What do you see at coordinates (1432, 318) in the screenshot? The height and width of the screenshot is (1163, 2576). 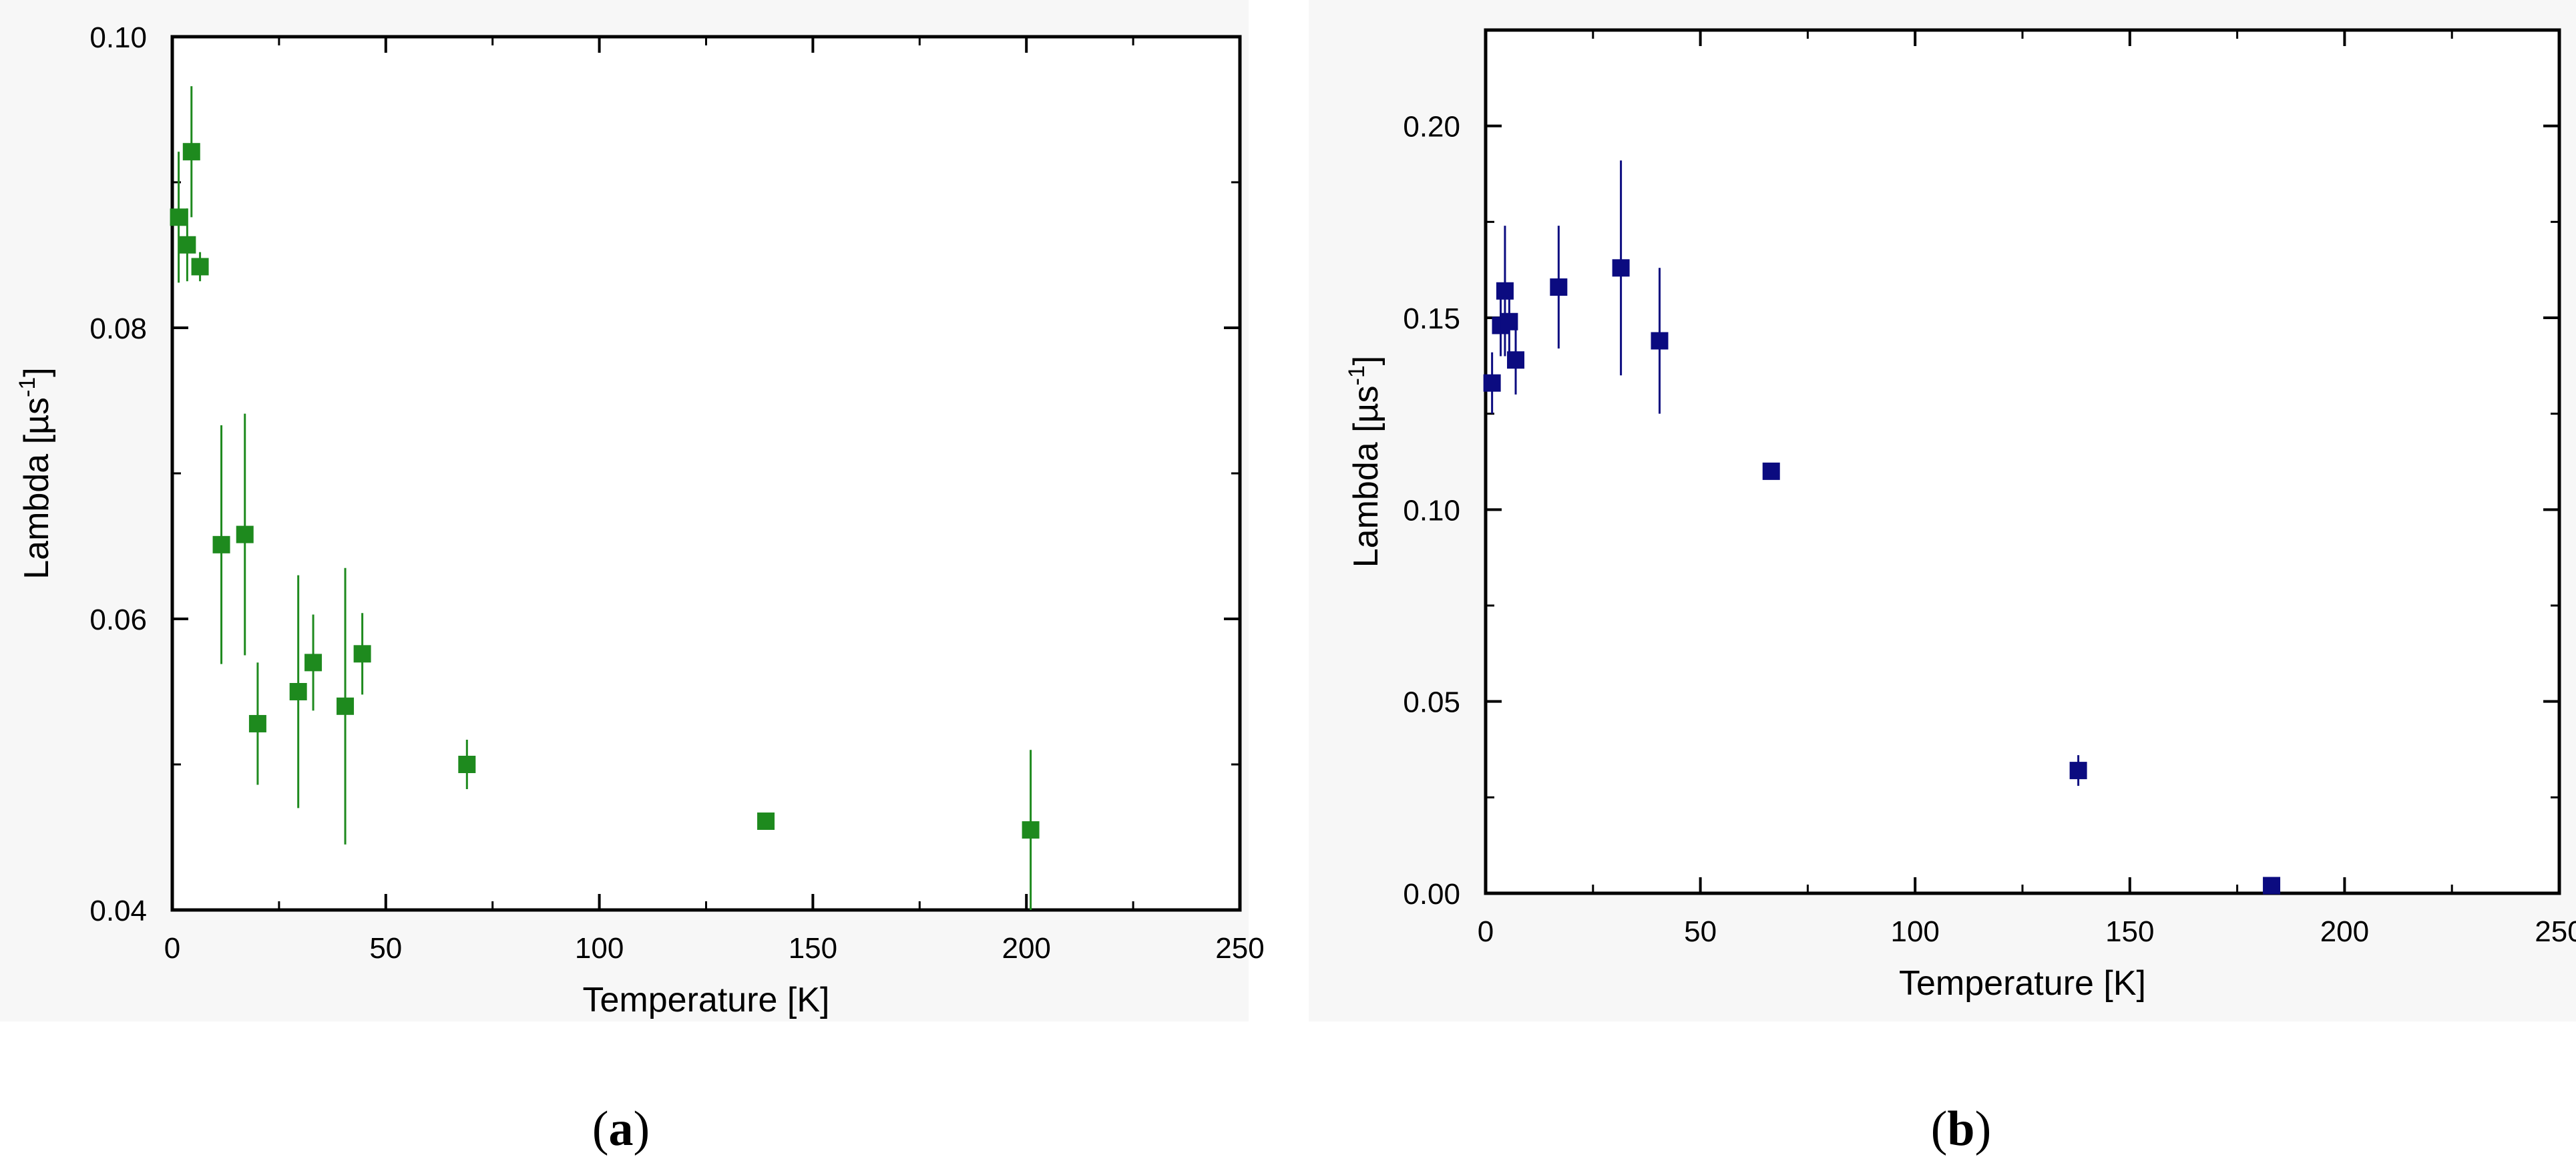 I see `panel-b-y-tick-label: 0.15` at bounding box center [1432, 318].